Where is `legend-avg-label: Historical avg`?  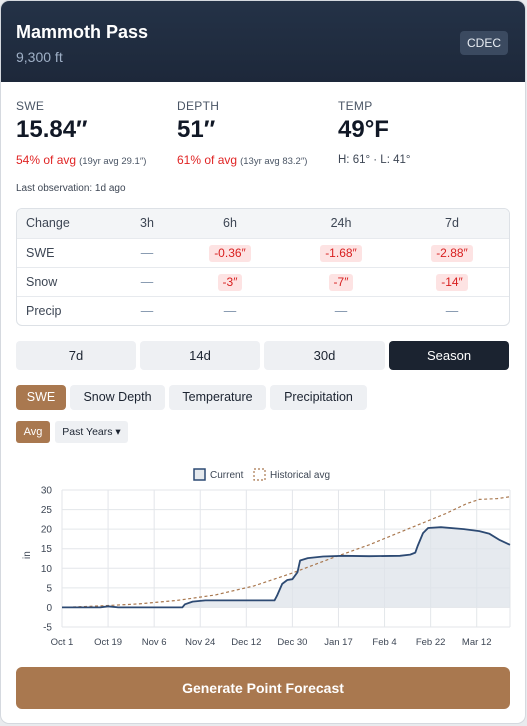
legend-avg-label: Historical avg is located at coordinates (300, 475).